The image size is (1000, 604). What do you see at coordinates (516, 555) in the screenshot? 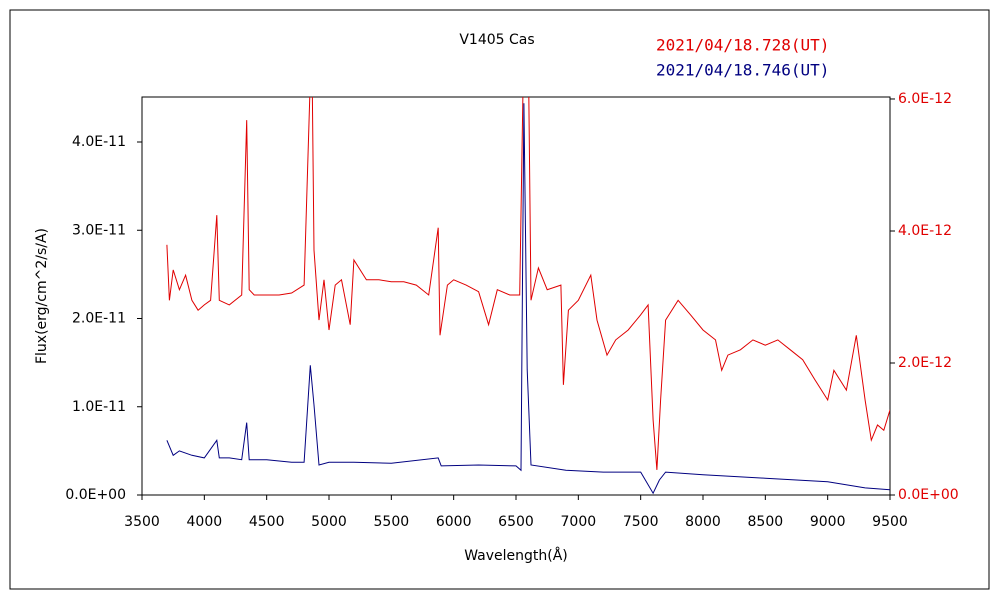
I see `x-axis-label: Wavelength(Å)` at bounding box center [516, 555].